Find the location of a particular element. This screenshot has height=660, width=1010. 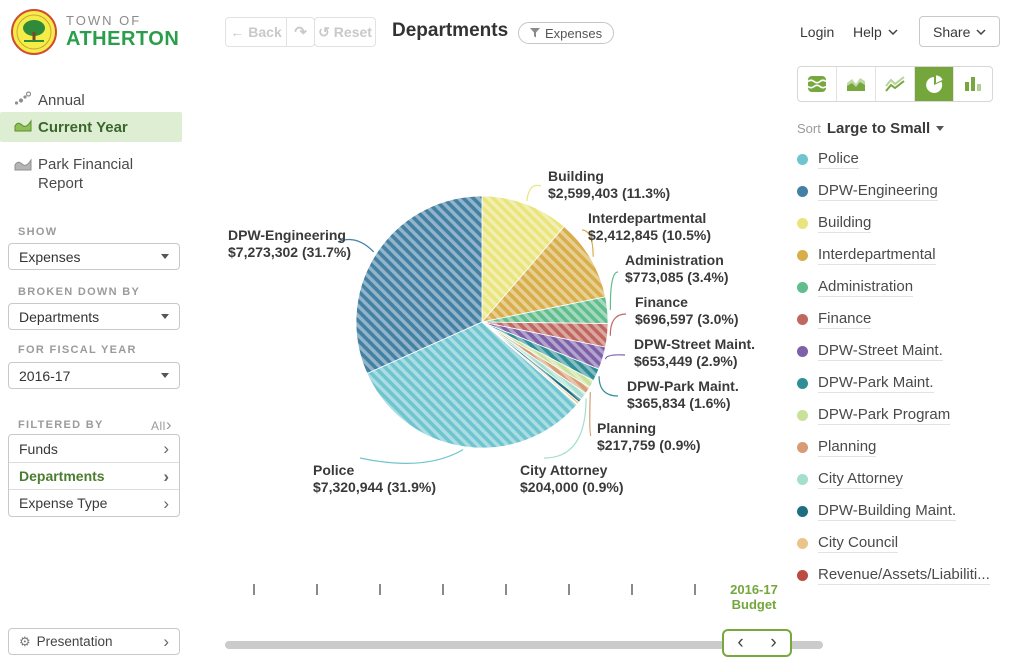

legend-item: DPW-Engineering is located at coordinates (893, 191).